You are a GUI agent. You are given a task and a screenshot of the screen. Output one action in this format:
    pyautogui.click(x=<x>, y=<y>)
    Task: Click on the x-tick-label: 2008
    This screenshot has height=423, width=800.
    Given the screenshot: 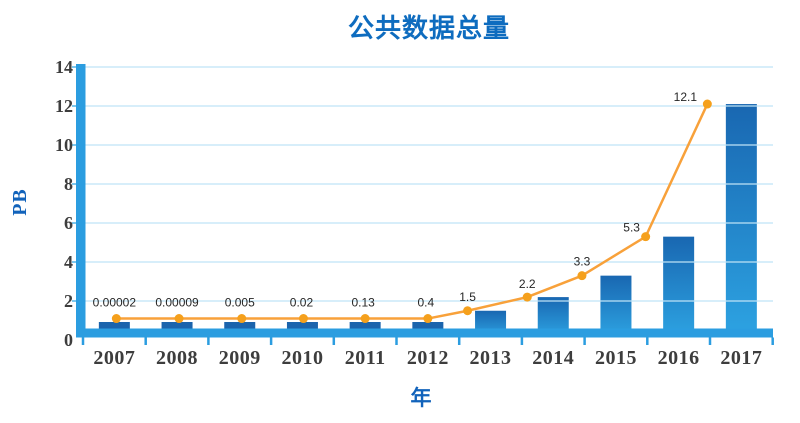 What is the action you would take?
    pyautogui.click(x=177, y=358)
    